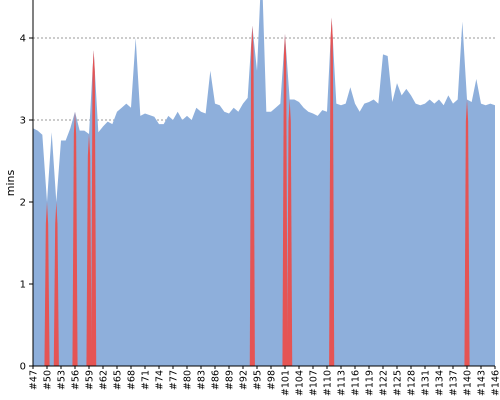 Image resolution: width=500 pixels, height=400 pixels. What do you see at coordinates (398, 383) in the screenshot?
I see `x-tick-label: #125` at bounding box center [398, 383].